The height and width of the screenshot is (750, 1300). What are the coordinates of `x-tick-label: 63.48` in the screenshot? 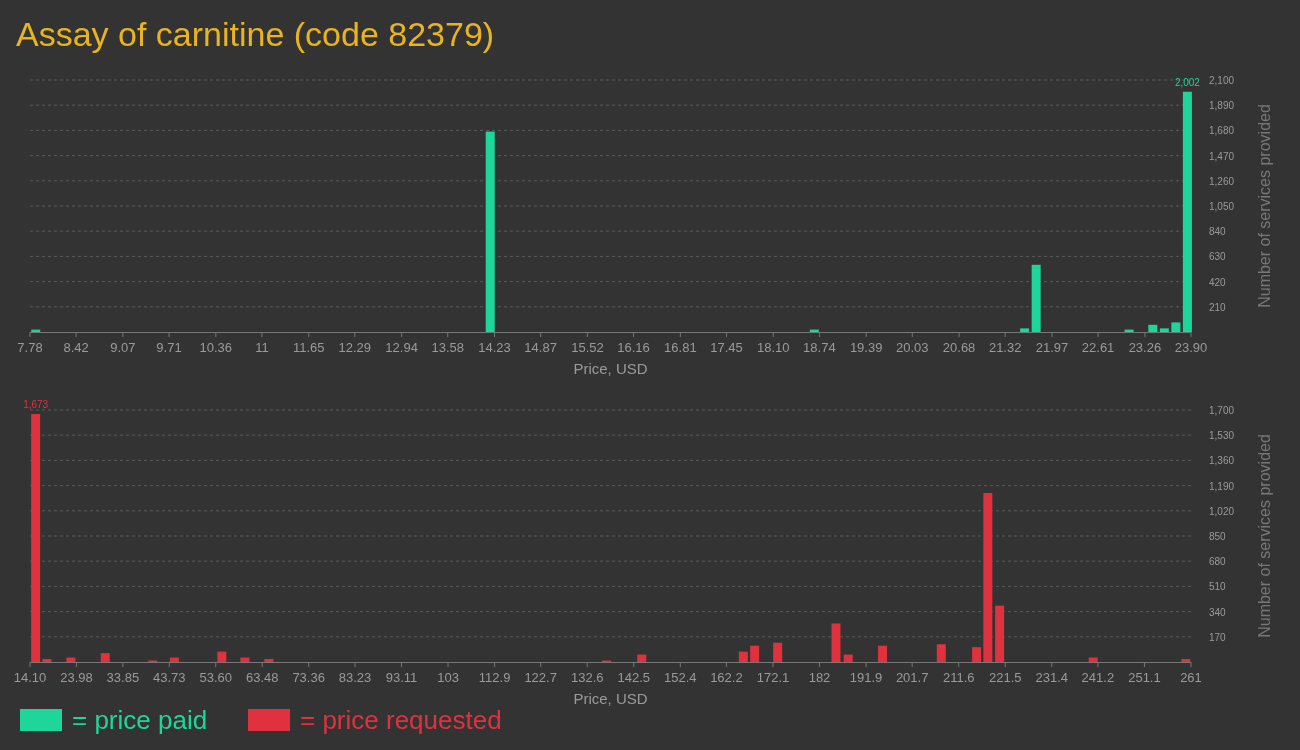 It's located at (262, 677).